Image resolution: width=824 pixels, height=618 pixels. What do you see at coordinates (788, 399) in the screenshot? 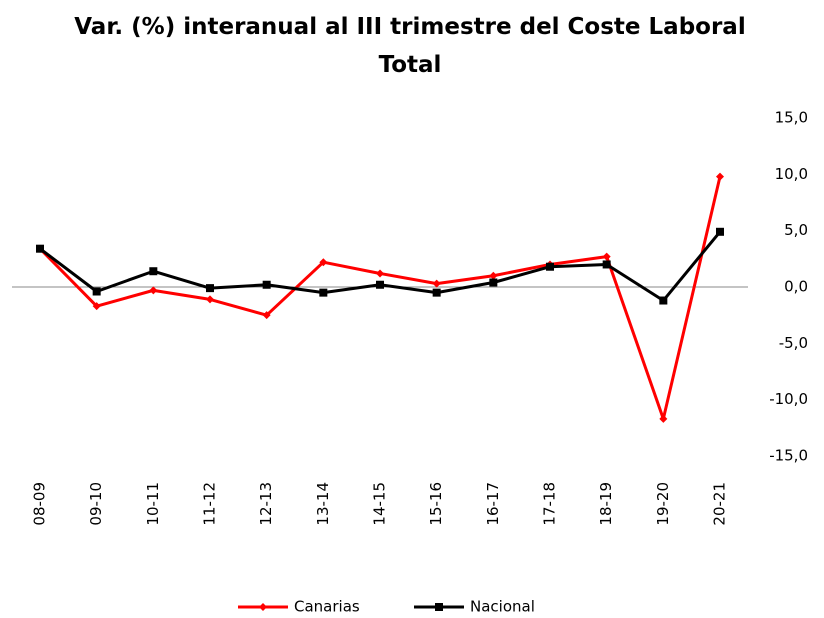
I see `y-tick-label: -10,0` at bounding box center [788, 399].